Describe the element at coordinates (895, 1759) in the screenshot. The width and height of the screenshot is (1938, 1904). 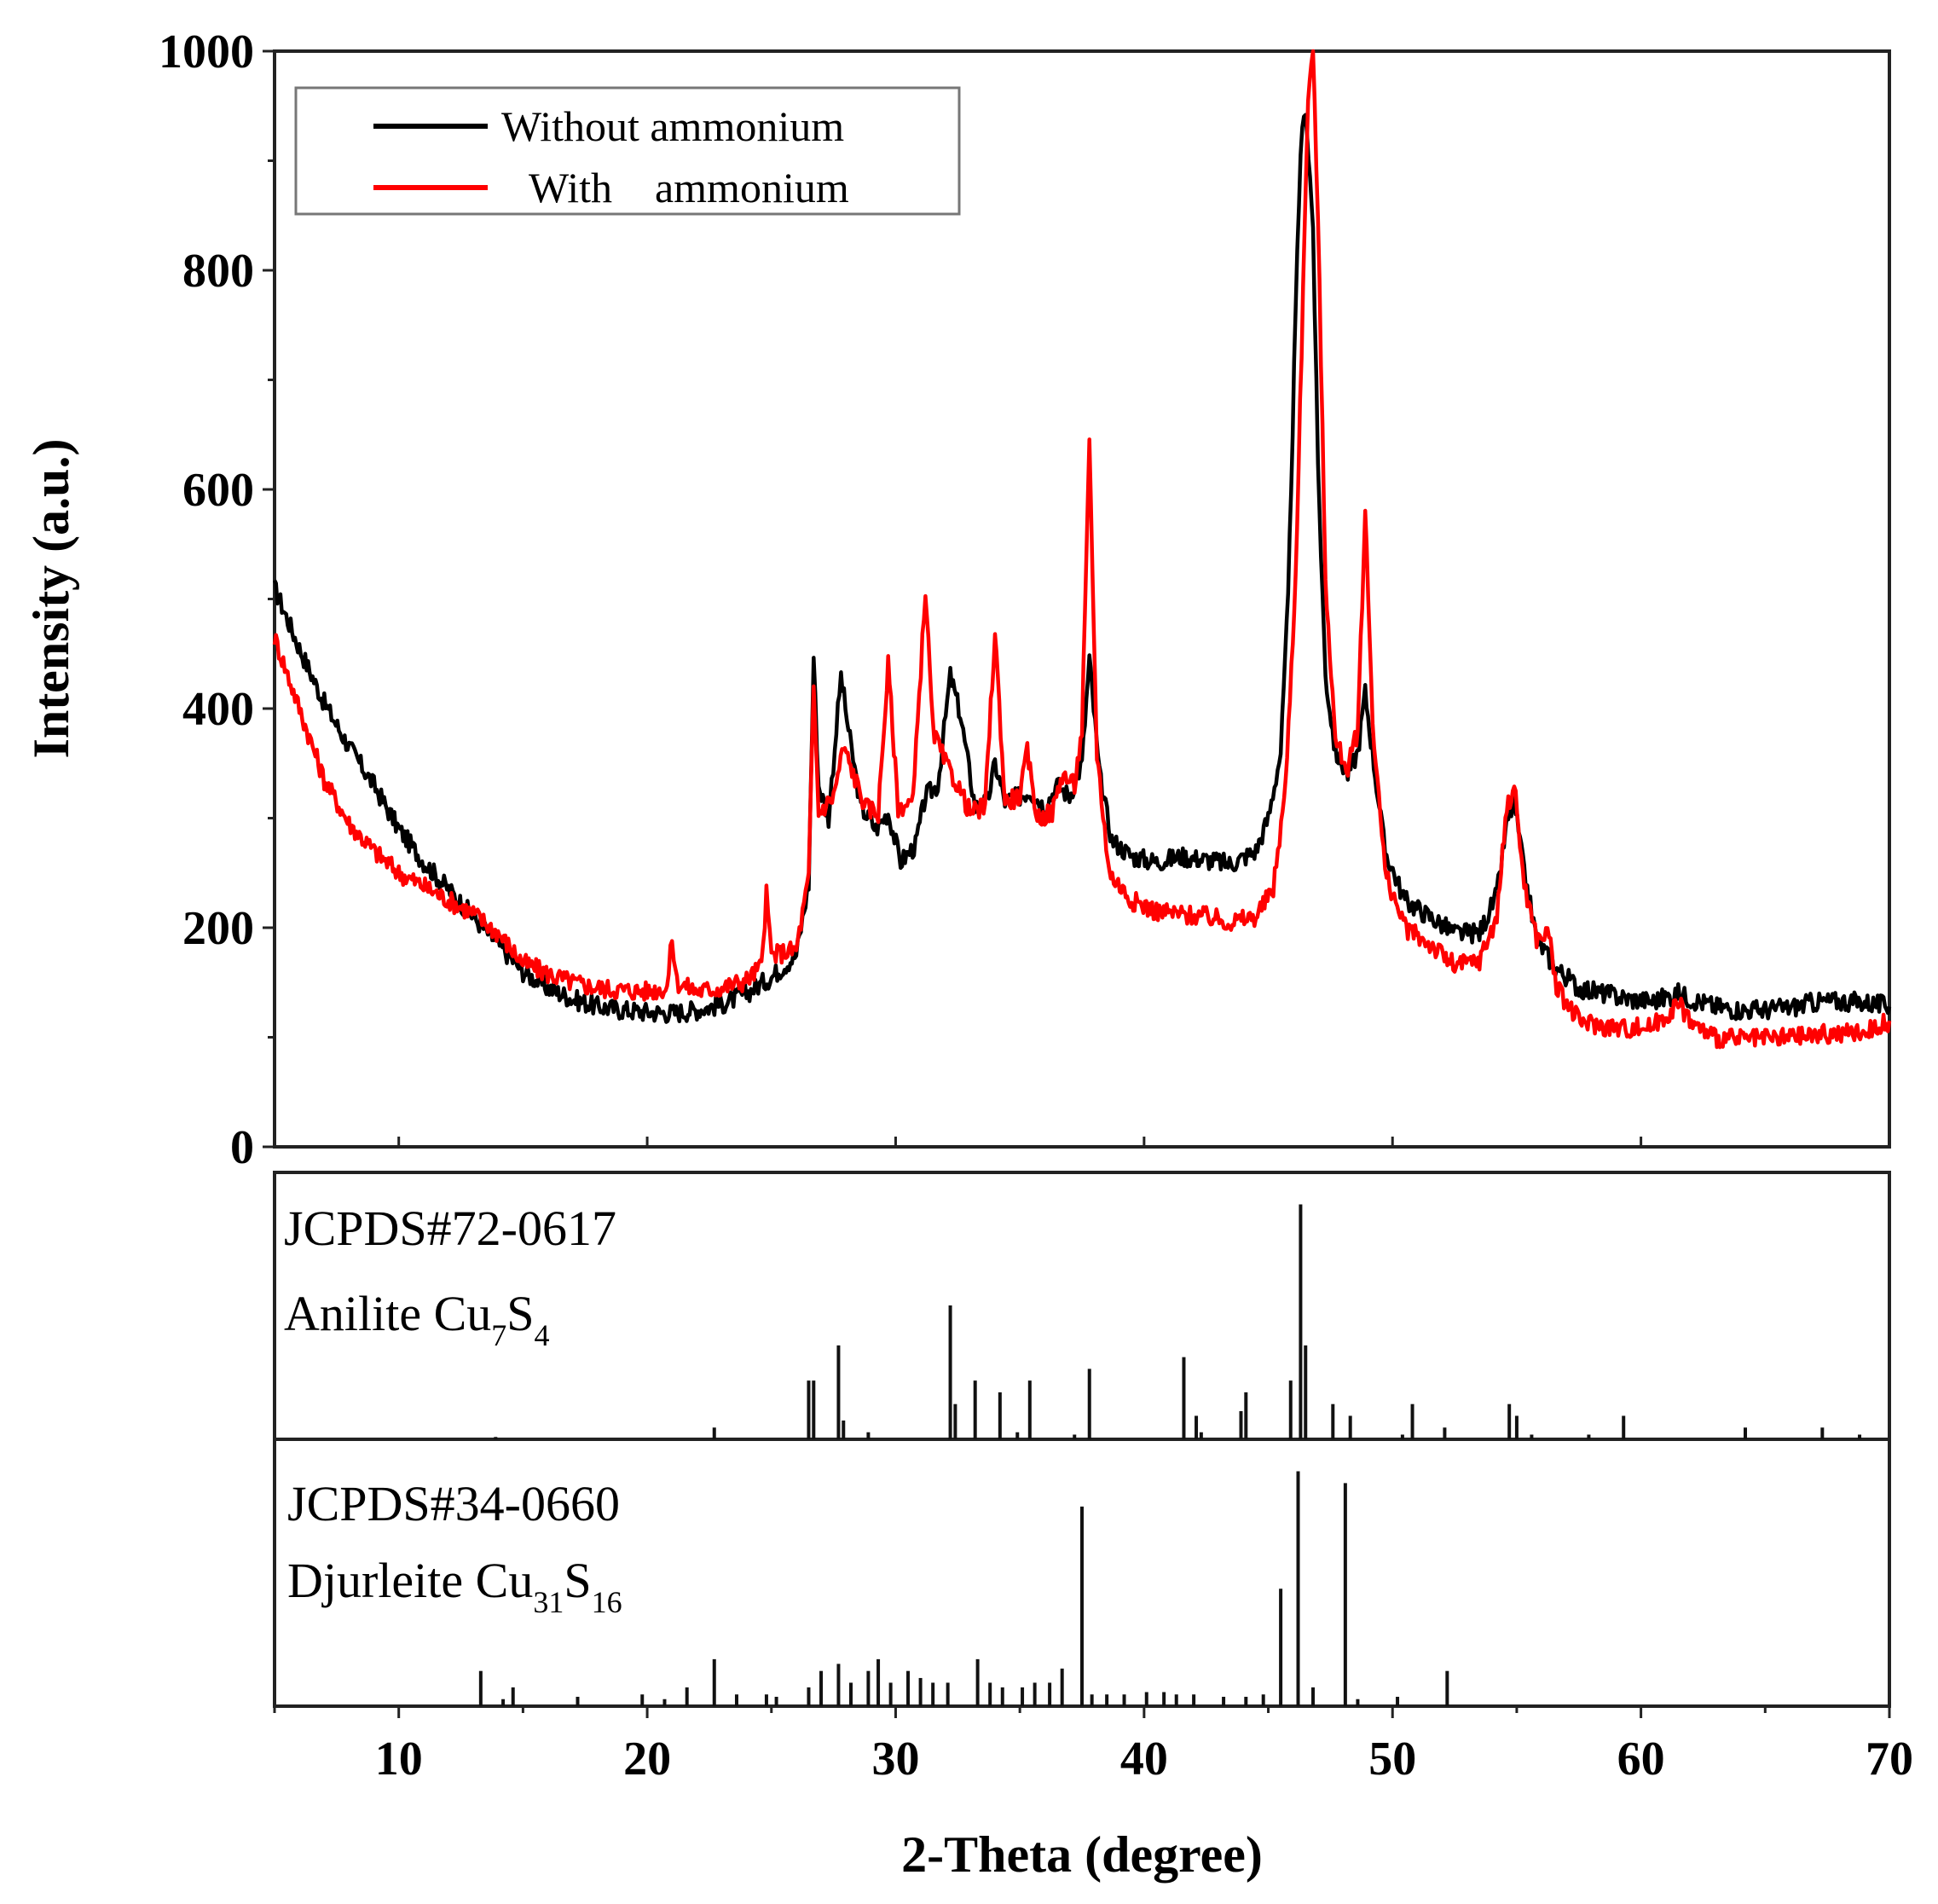
I see `x-tick-label: 30` at that location.